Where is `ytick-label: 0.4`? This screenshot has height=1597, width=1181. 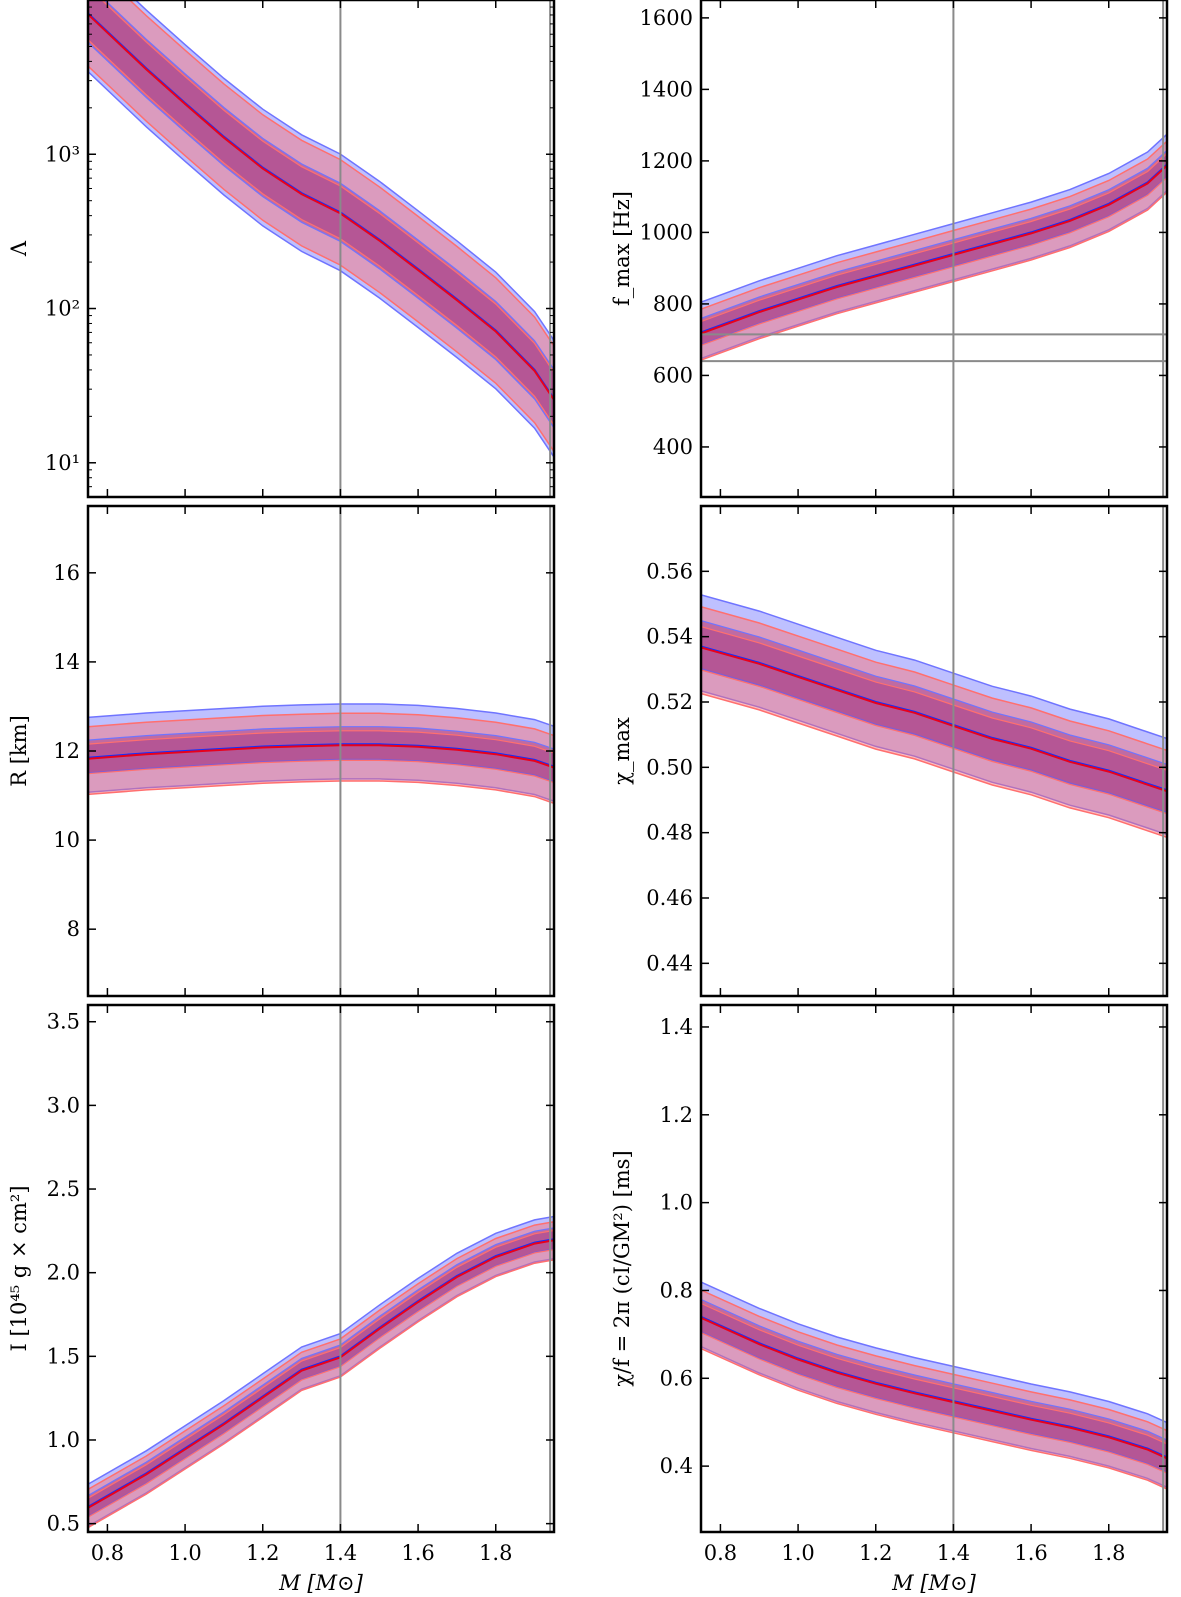
ytick-label: 0.4 is located at coordinates (676, 1466).